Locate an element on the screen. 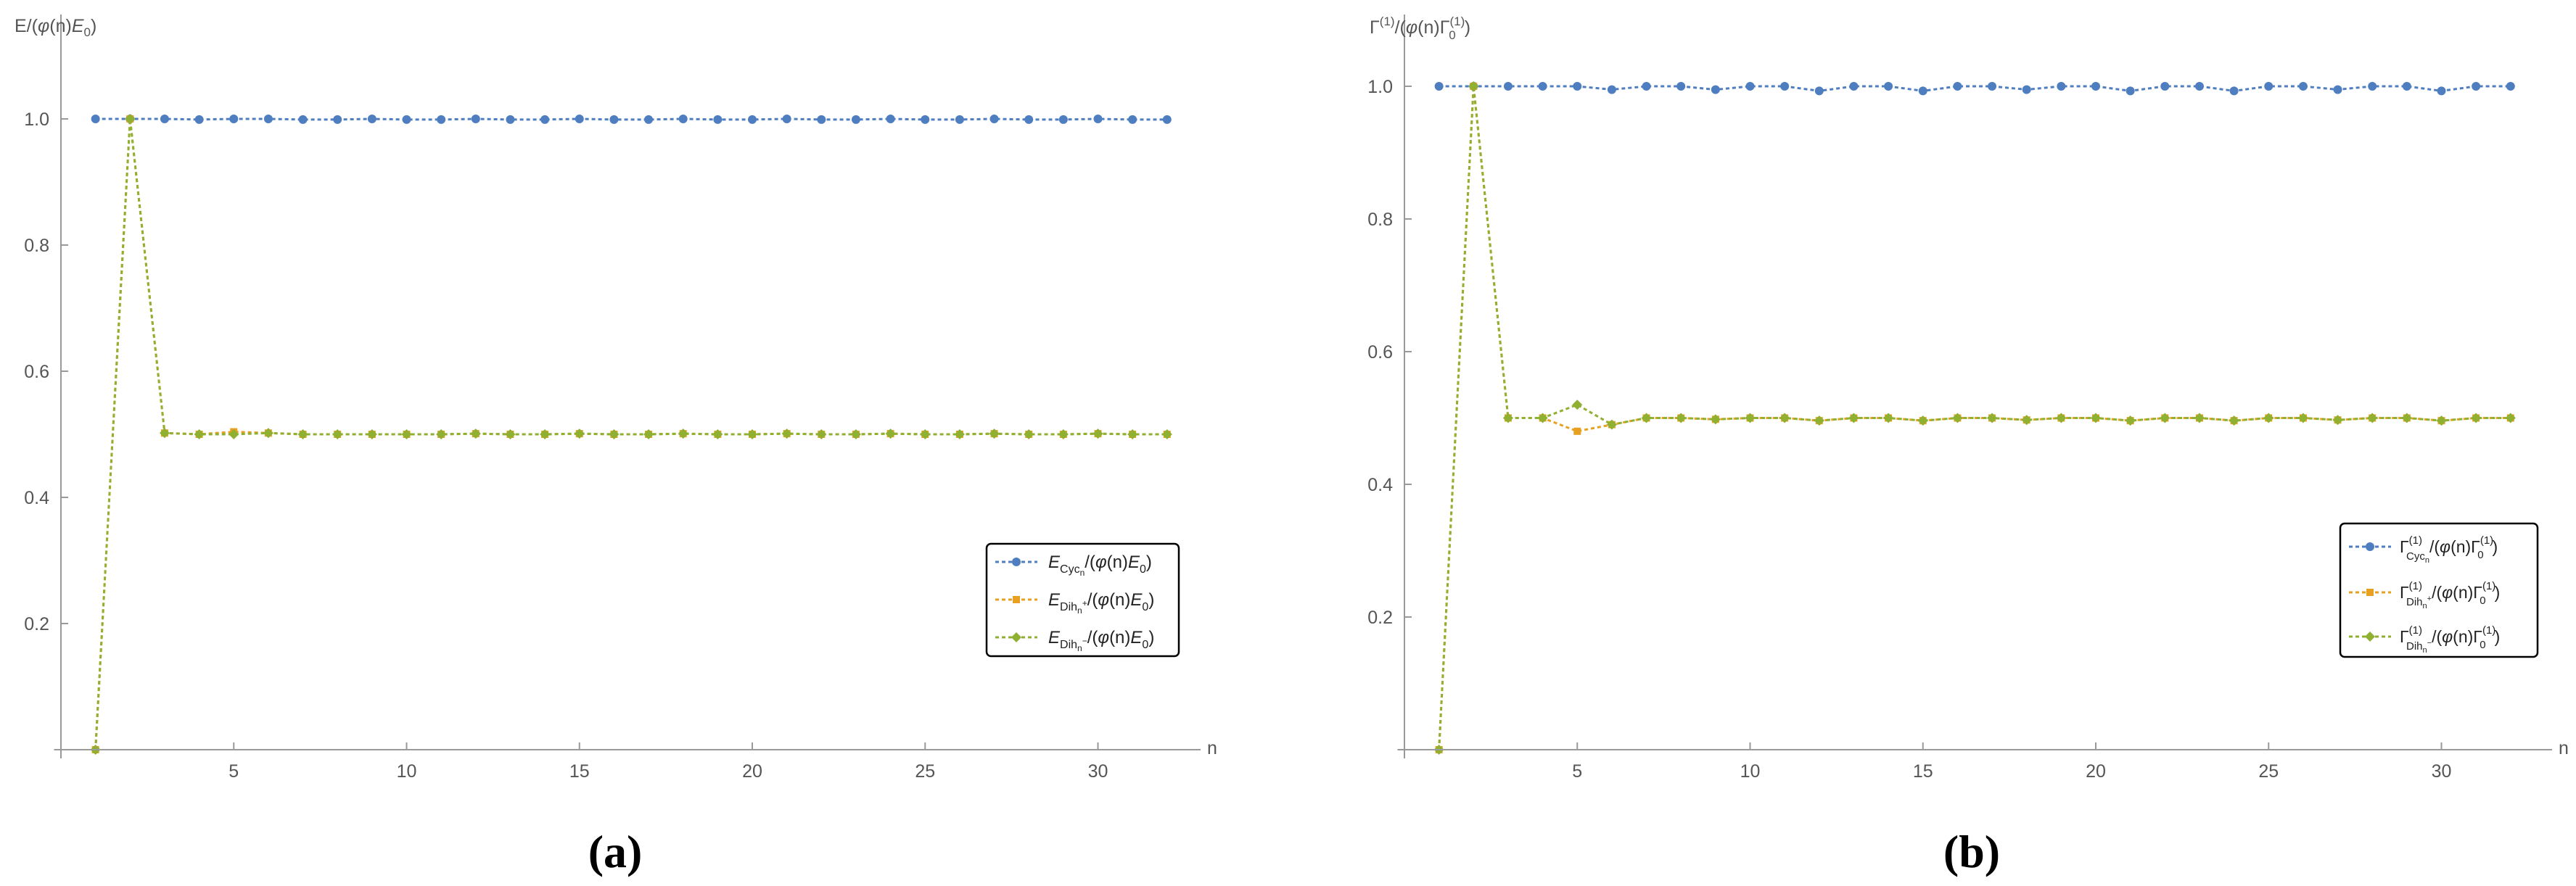 The width and height of the screenshot is (2576, 886). chart-a-legend-item-dih-plus: EDihn+/(φ(n)E0) is located at coordinates (1074, 603).